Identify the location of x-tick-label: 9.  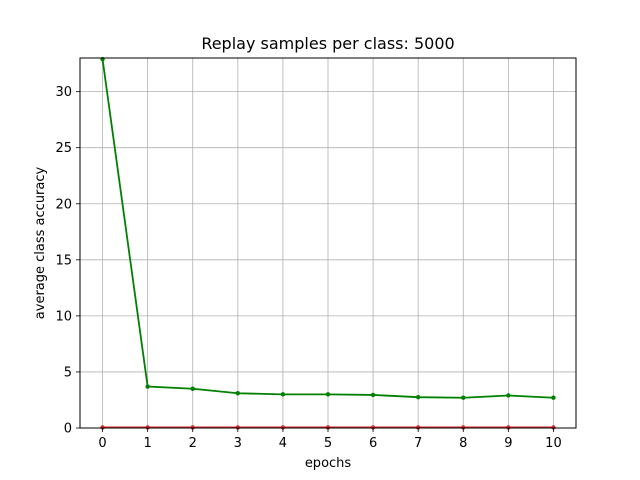
(508, 443).